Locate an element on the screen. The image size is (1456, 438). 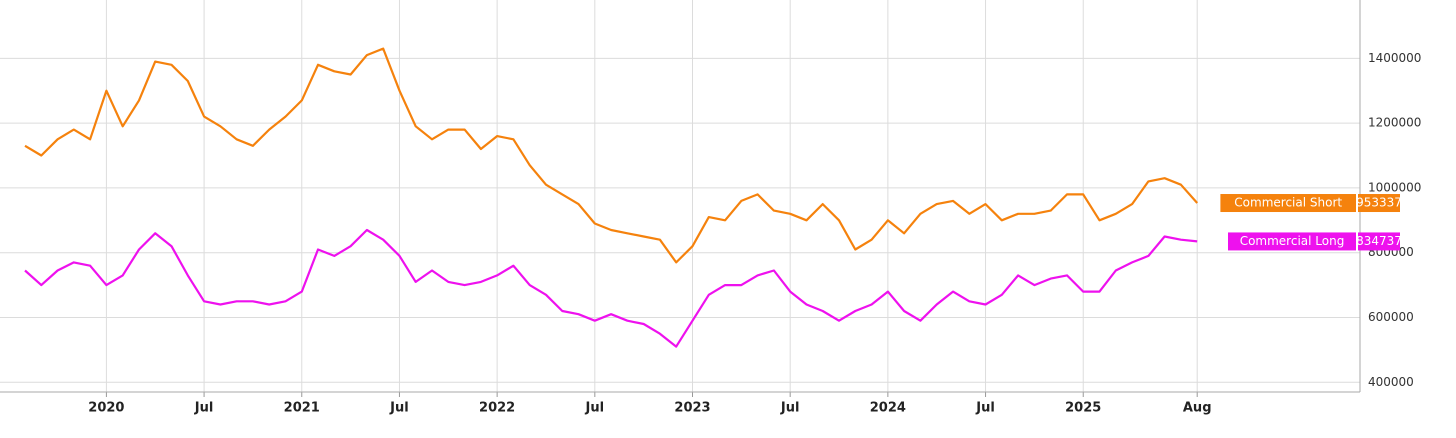
x-tick-label: 2023 is located at coordinates (692, 408).